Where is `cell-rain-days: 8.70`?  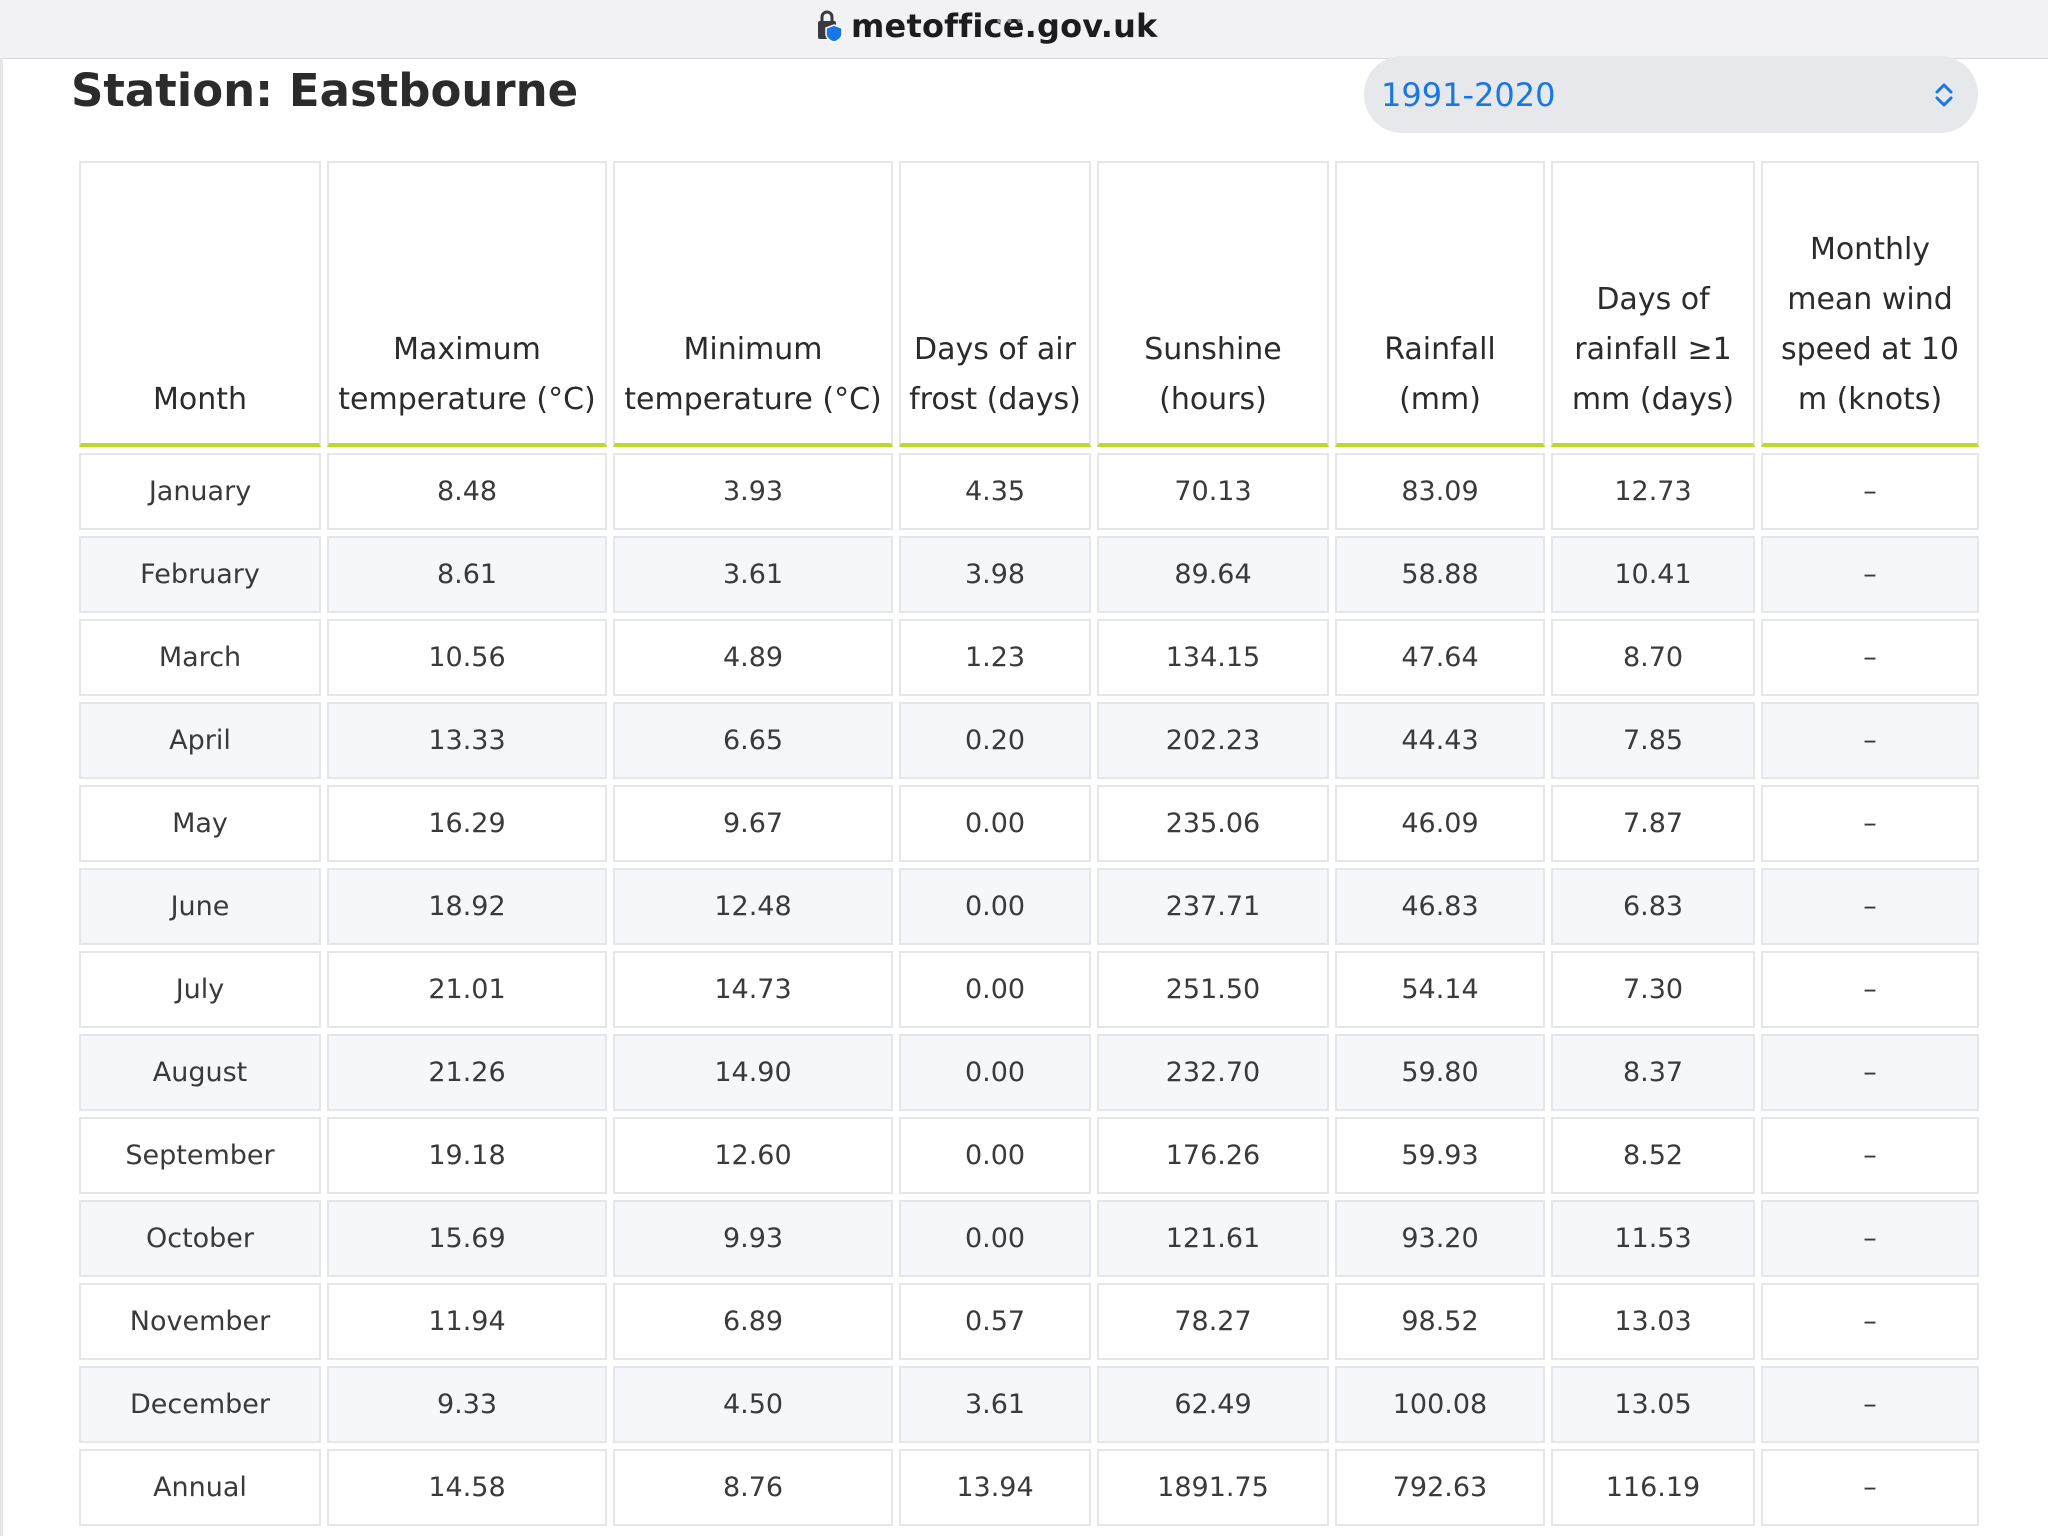
cell-rain-days: 8.70 is located at coordinates (1653, 657).